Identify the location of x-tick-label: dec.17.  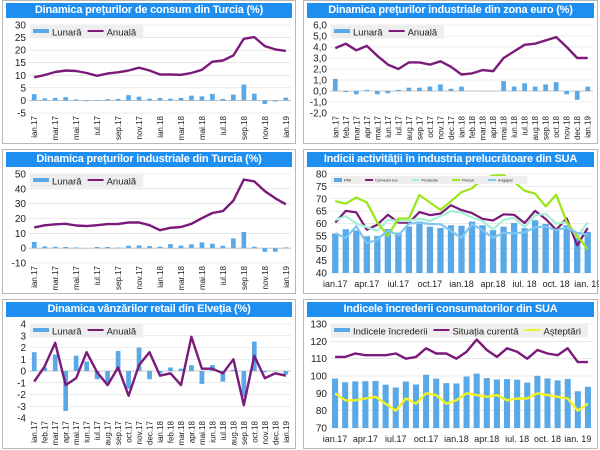
(451, 127).